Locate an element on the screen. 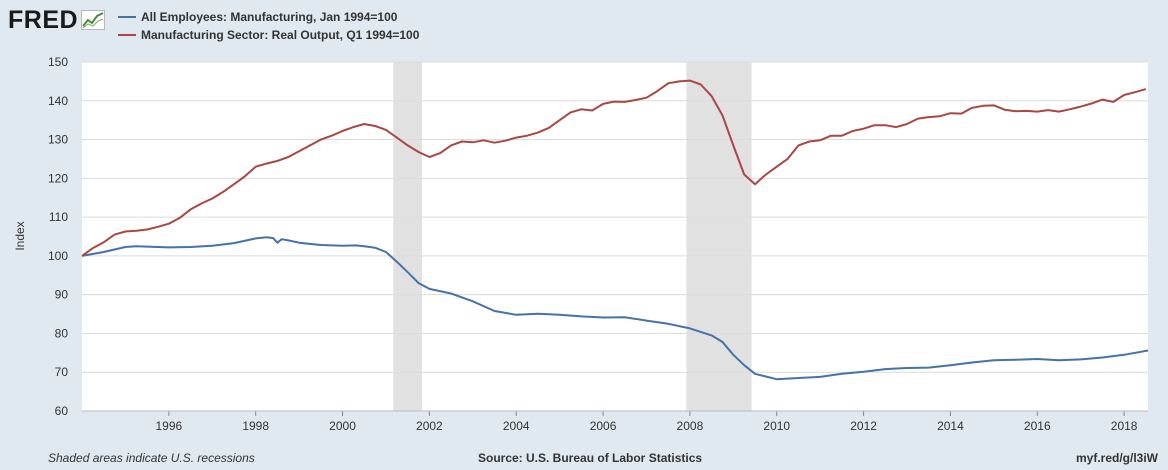 The width and height of the screenshot is (1168, 470). legend-swatch-output is located at coordinates (127, 35).